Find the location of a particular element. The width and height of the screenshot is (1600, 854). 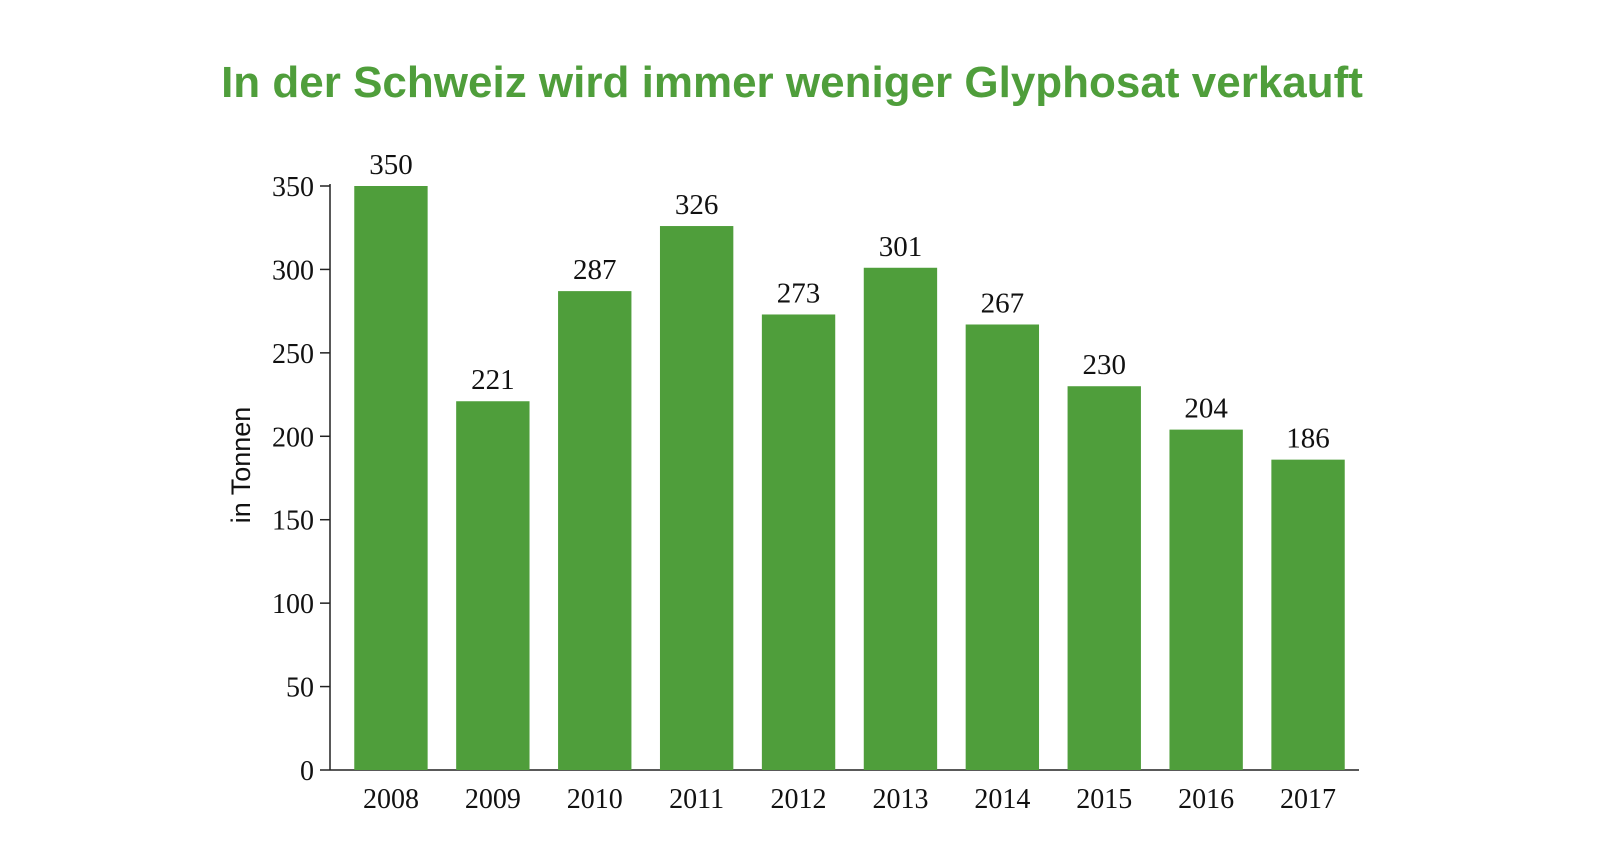

y-axis-title: in Tonnen is located at coordinates (241, 465).